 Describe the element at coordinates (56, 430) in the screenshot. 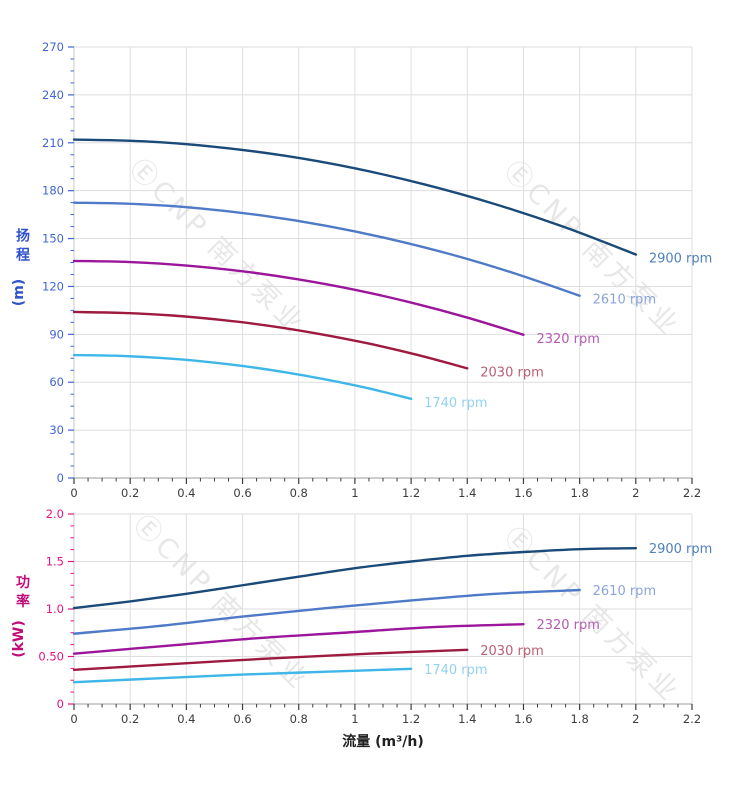

I see `y-tick-label: 30` at that location.